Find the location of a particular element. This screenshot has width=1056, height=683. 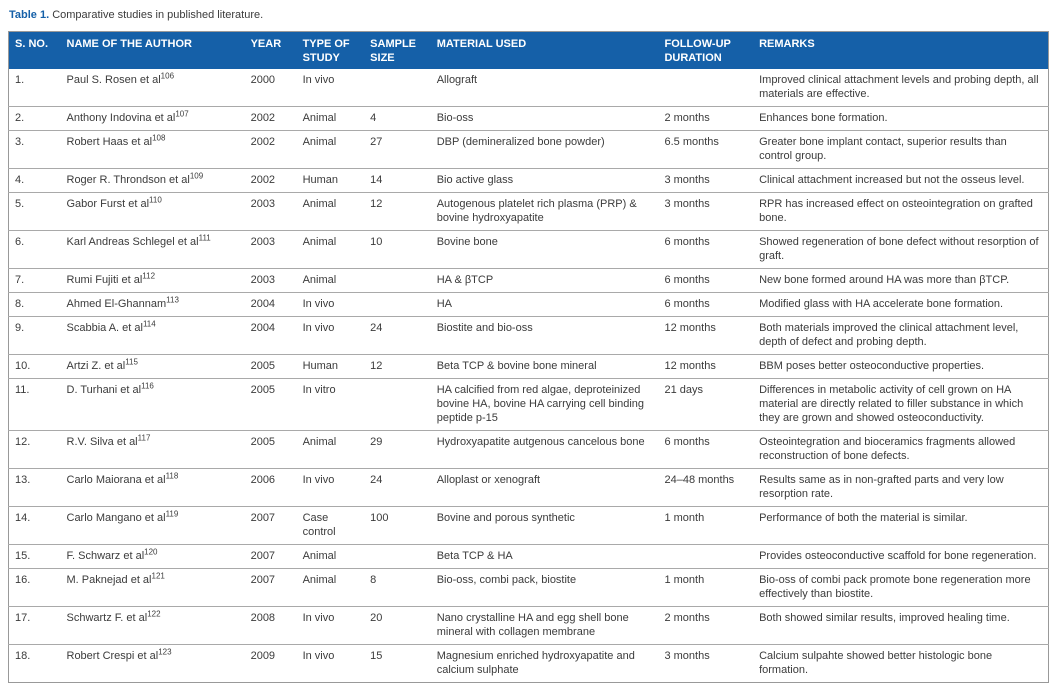

cell-material: Alloplast or xenograft is located at coordinates (544, 487).